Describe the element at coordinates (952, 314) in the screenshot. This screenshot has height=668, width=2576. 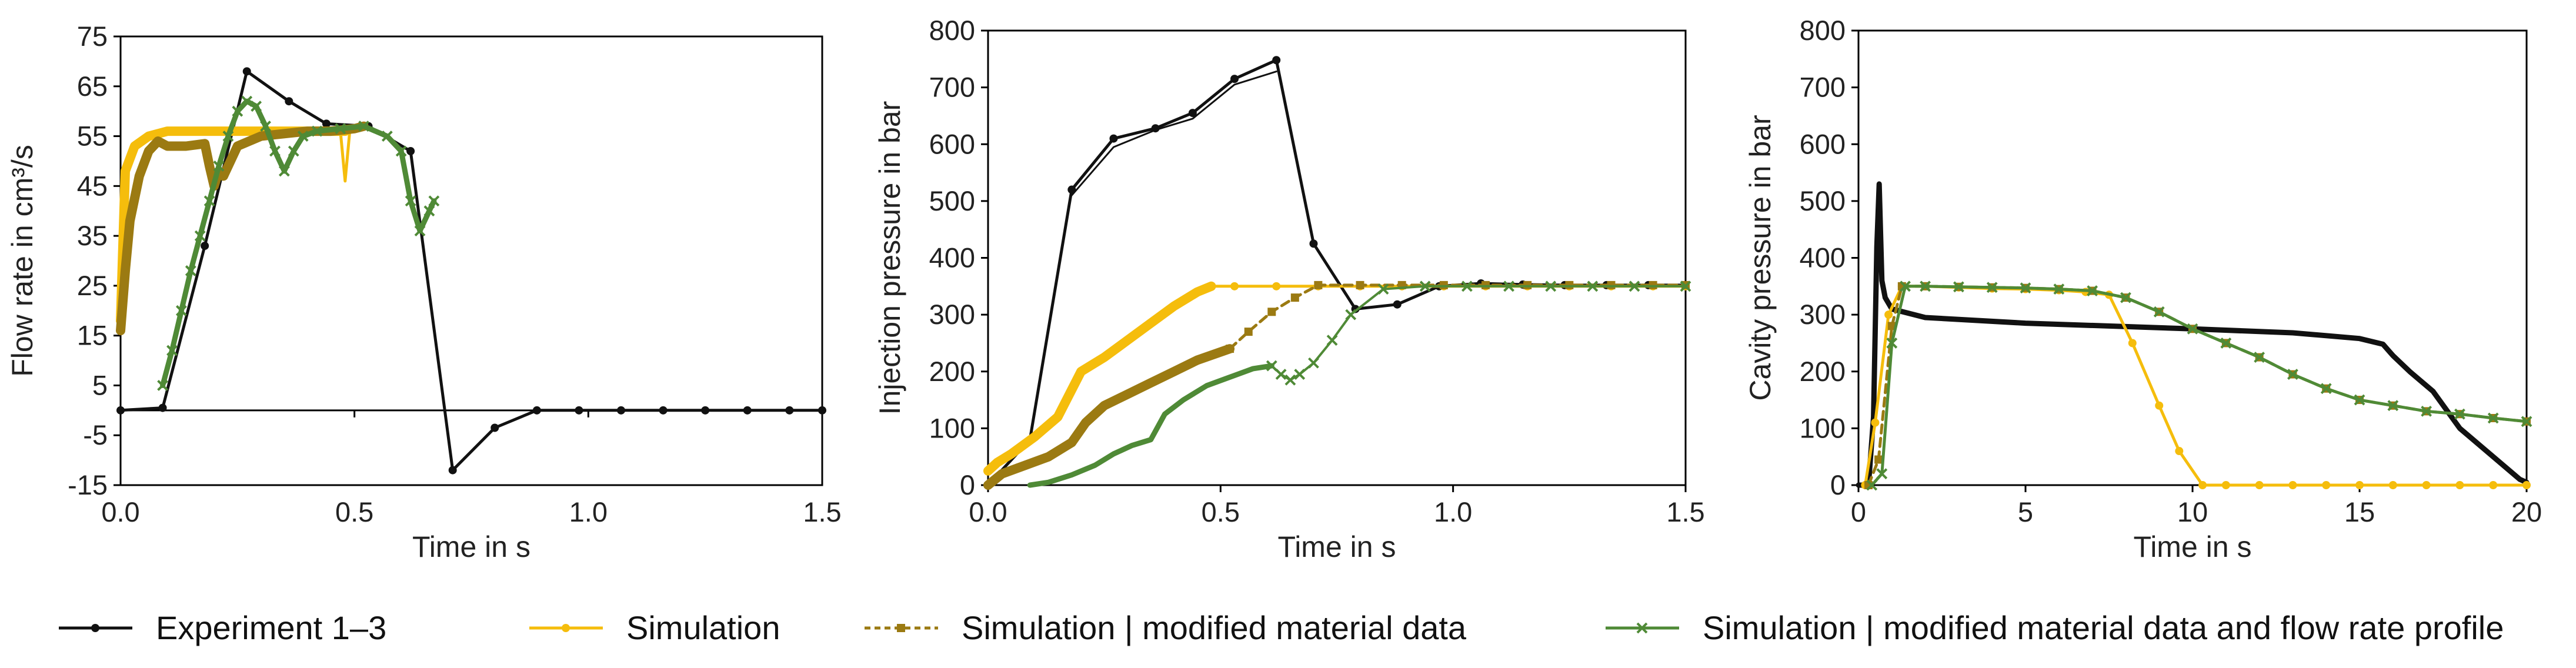
I see `y-tick-label: 300` at that location.